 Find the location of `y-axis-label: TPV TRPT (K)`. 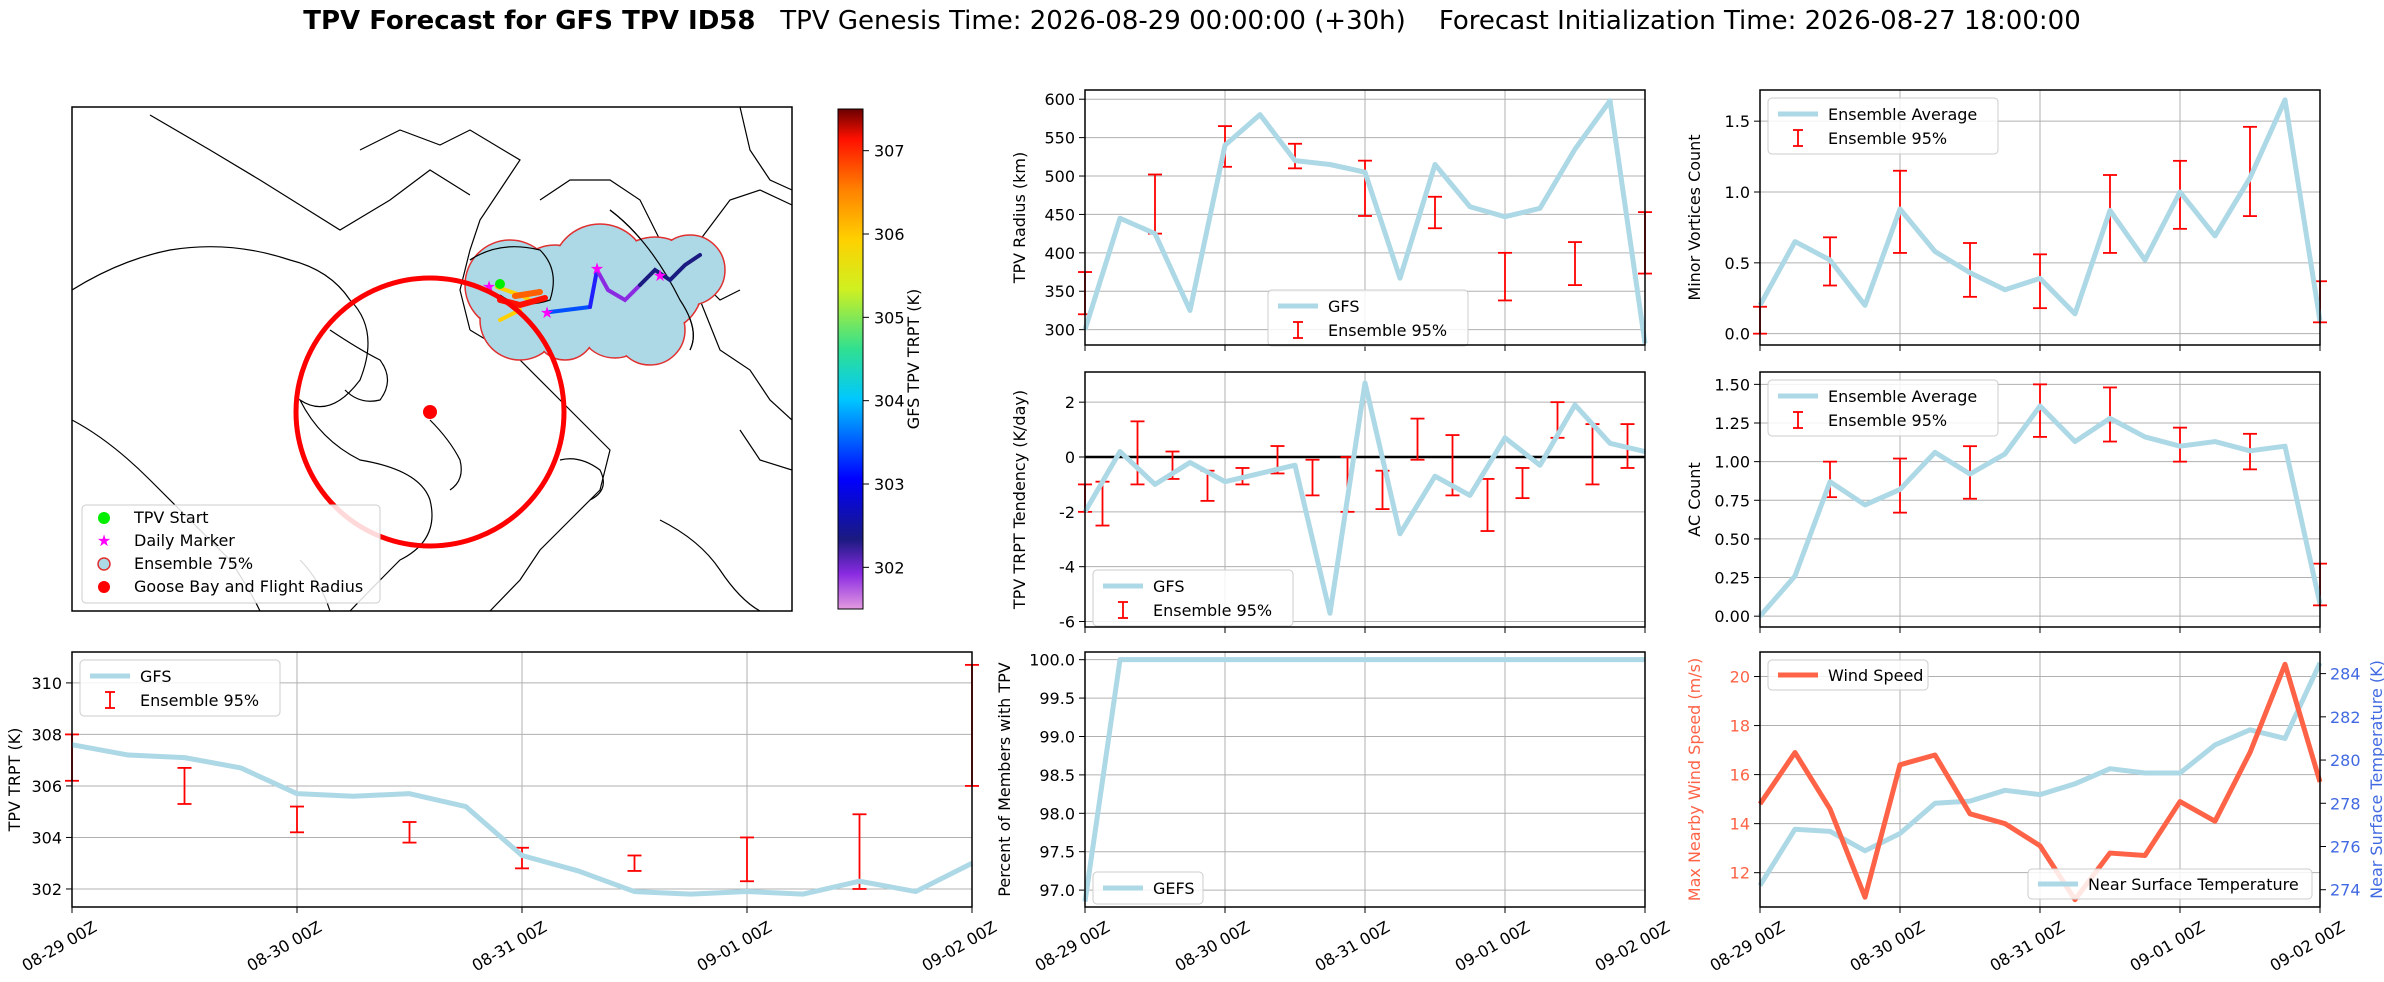

y-axis-label: TPV TRPT (K) is located at coordinates (14, 780).